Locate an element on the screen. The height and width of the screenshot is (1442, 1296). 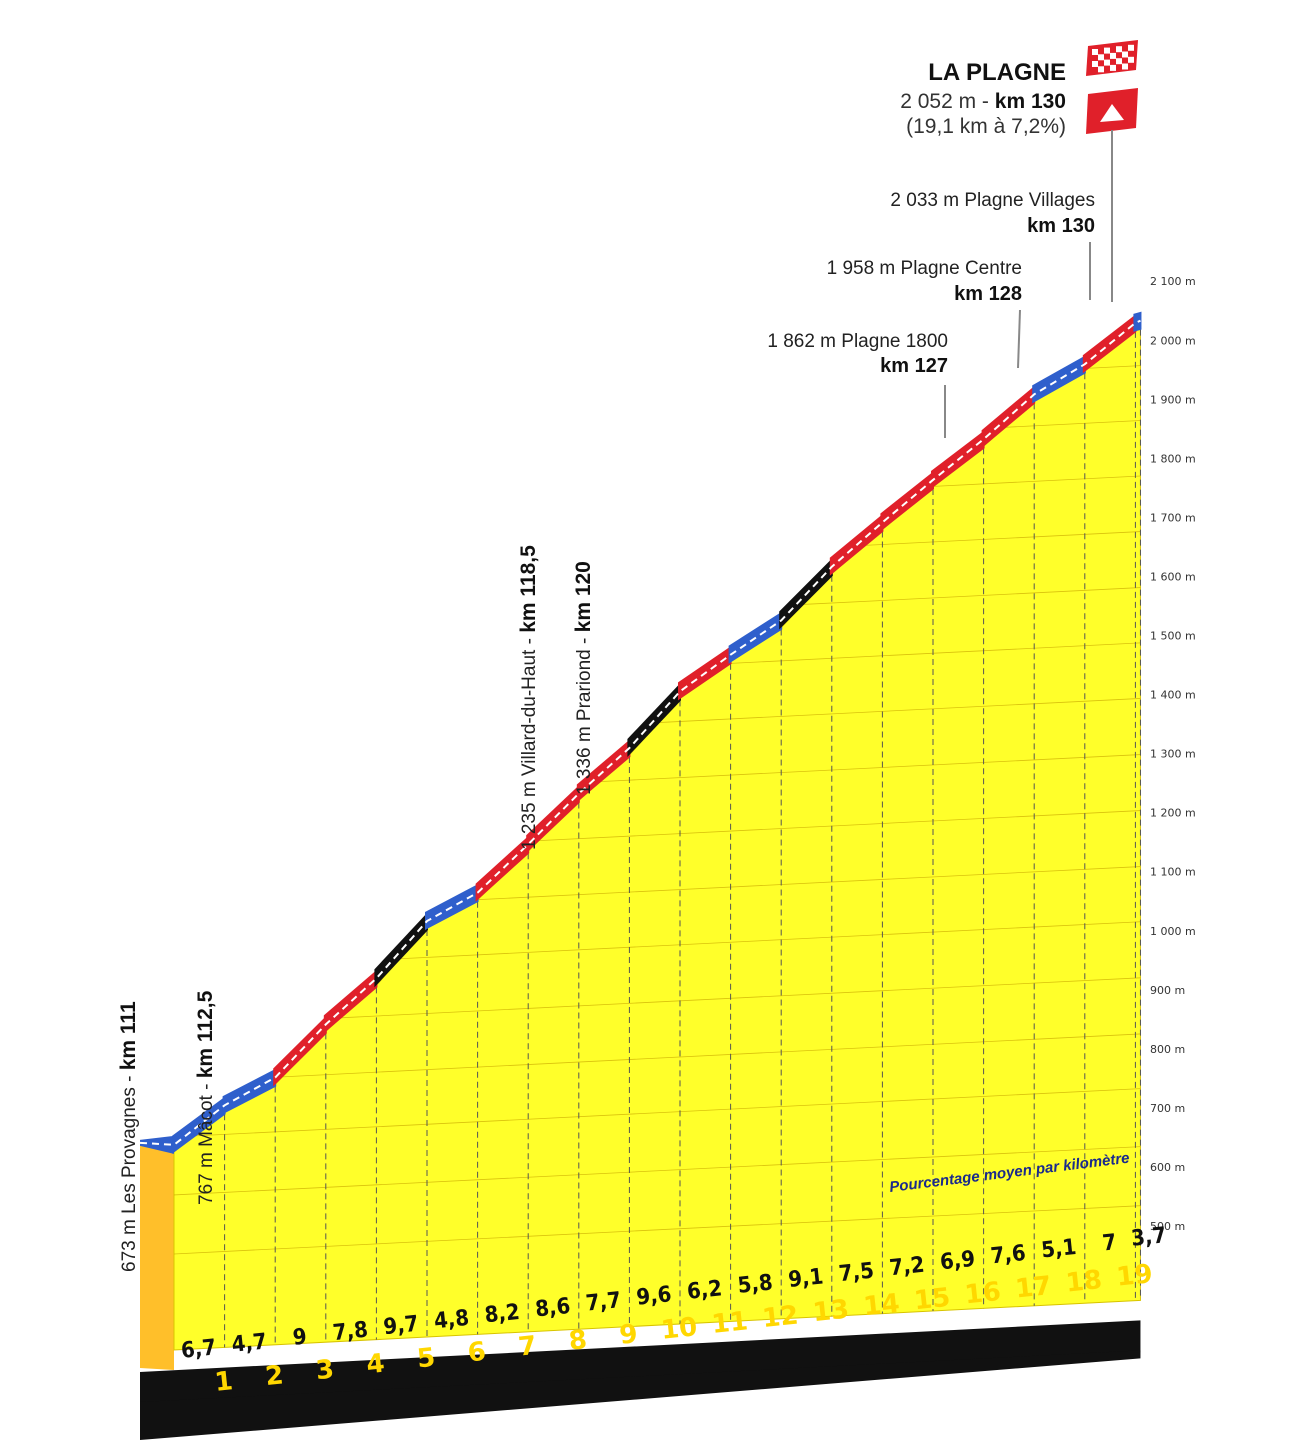
y-tick-label: 1 000 m is located at coordinates (1173, 931).